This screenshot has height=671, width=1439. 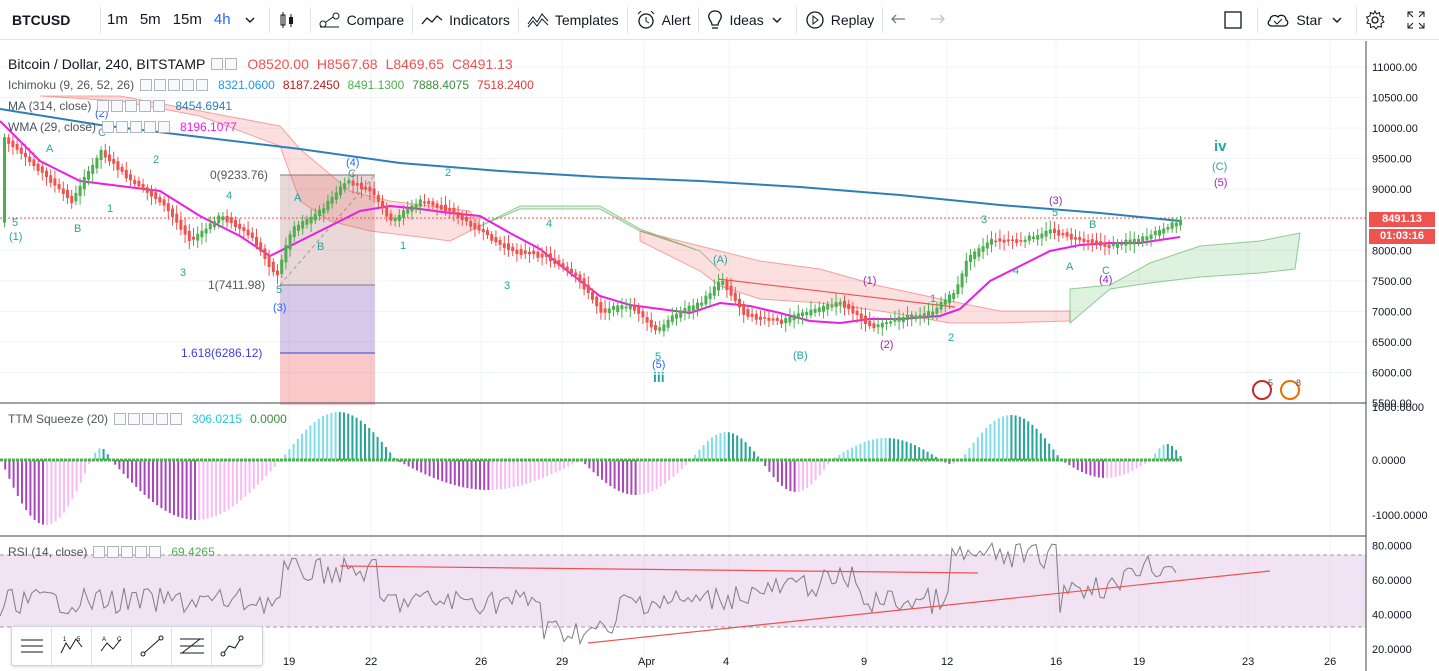 What do you see at coordinates (117, 19) in the screenshot?
I see `interval-1m: 1m` at bounding box center [117, 19].